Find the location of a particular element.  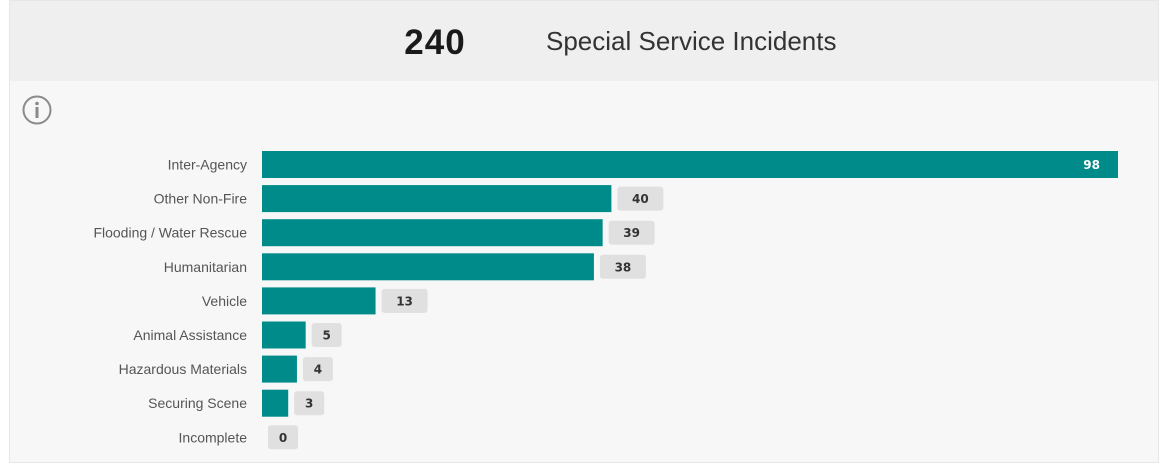

info-circle-icon is located at coordinates (37, 110).